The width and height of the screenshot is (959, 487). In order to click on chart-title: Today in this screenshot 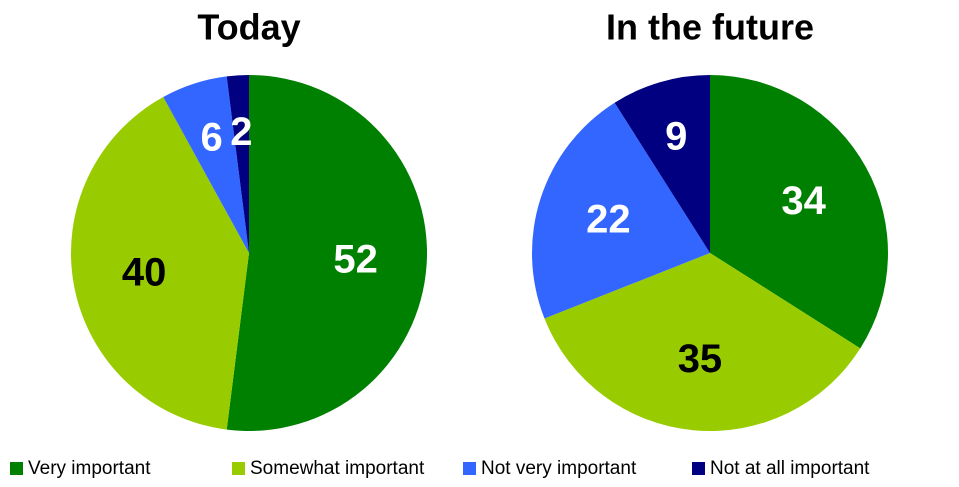, I will do `click(248, 27)`.